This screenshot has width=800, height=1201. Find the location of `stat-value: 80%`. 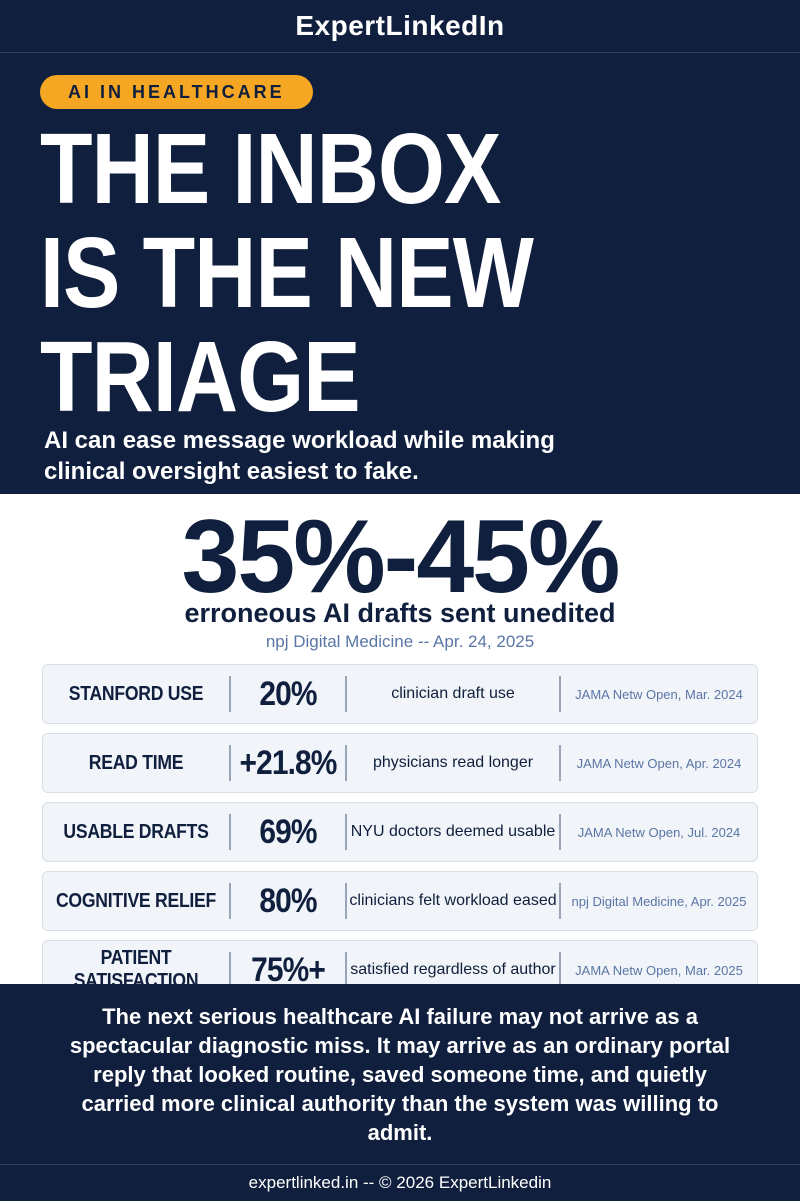

stat-value: 80% is located at coordinates (288, 900).